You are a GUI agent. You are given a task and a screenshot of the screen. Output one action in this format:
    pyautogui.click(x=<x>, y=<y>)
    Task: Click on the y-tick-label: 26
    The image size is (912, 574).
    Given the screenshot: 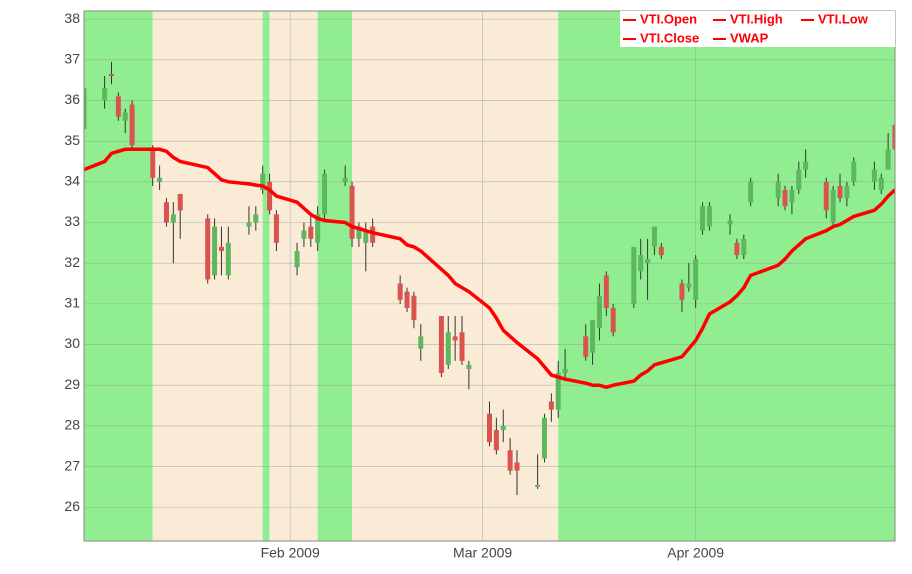 What is the action you would take?
    pyautogui.click(x=72, y=506)
    